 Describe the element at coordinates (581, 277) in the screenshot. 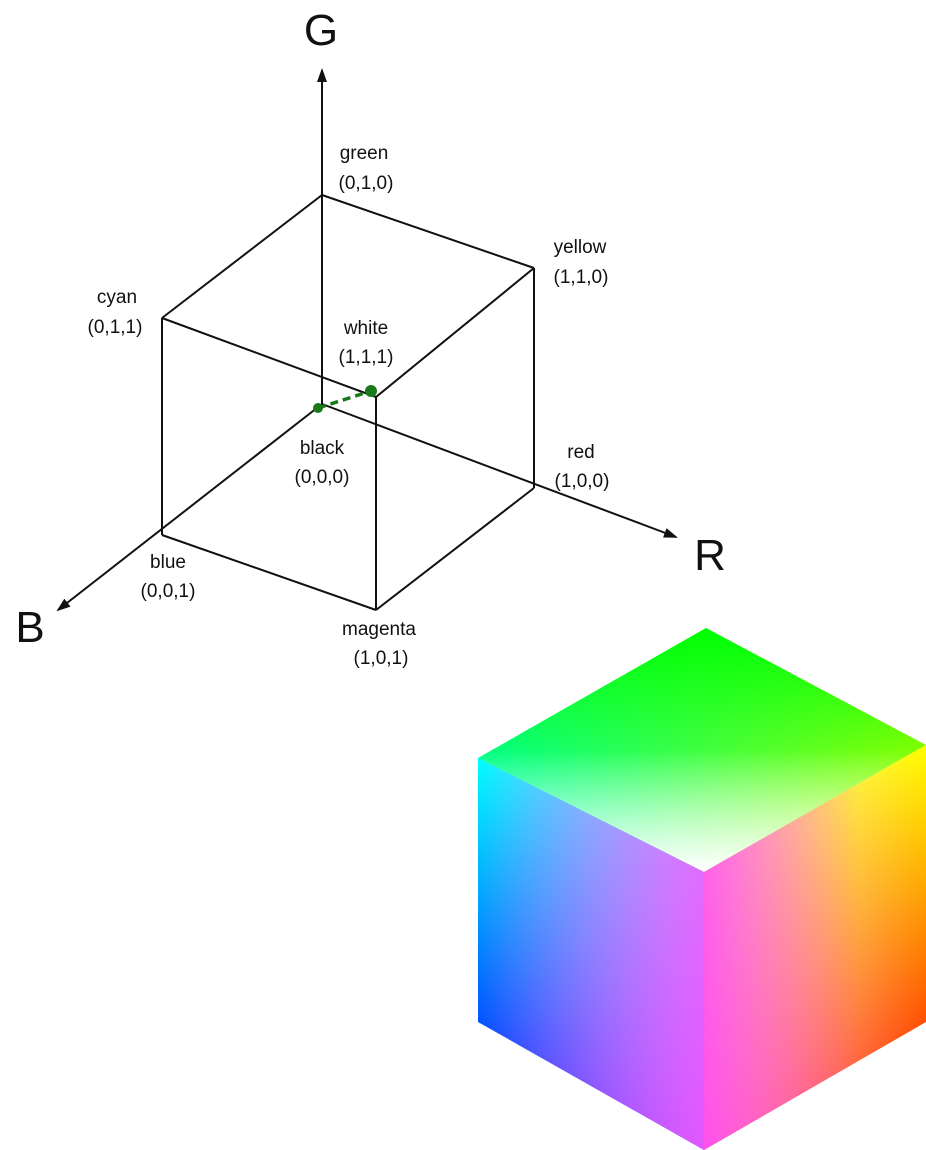

I see `vertex-coords: (1,1,0)` at that location.